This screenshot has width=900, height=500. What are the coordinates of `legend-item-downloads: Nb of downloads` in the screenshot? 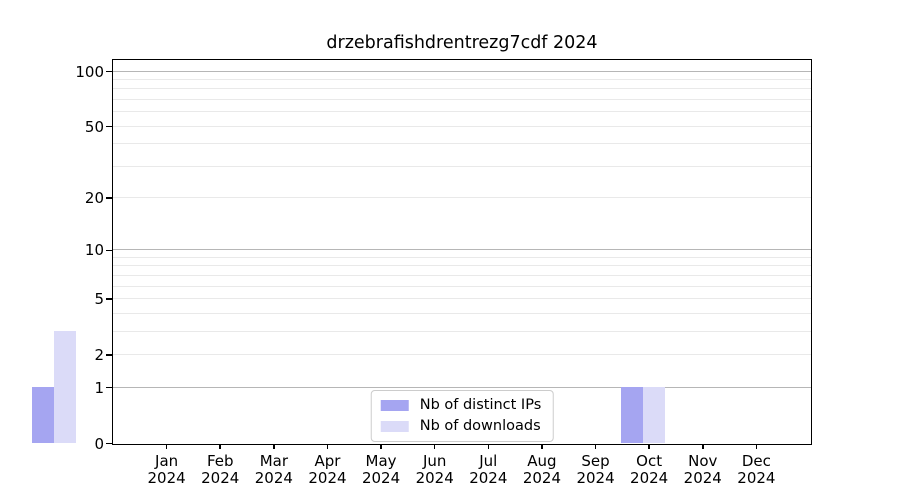 It's located at (461, 426).